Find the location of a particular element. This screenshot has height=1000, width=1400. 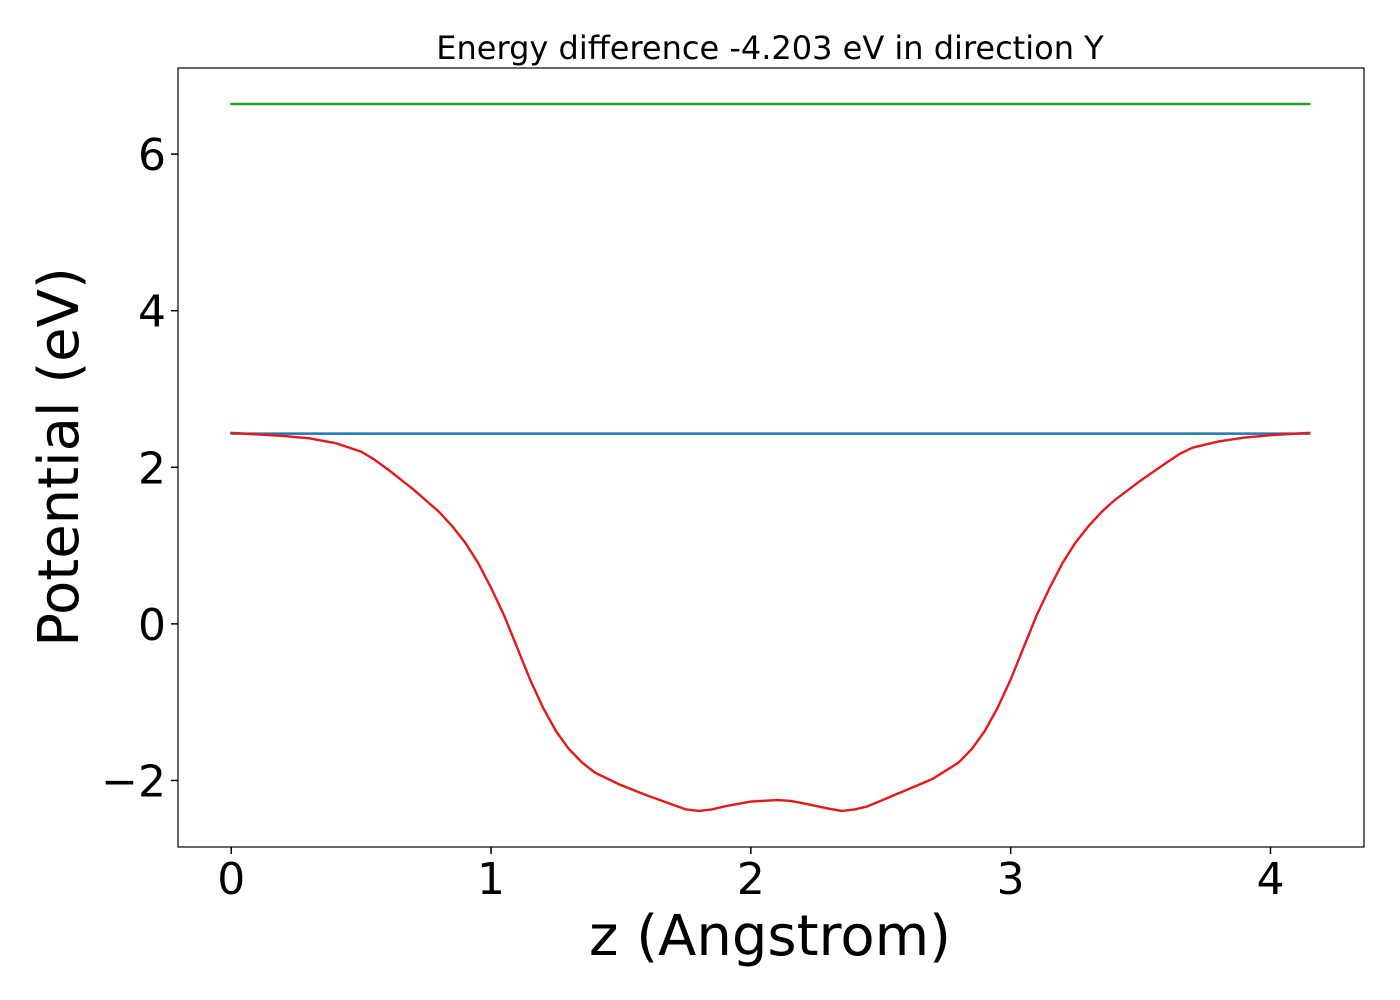

x-tick-label: 0 is located at coordinates (231, 879).